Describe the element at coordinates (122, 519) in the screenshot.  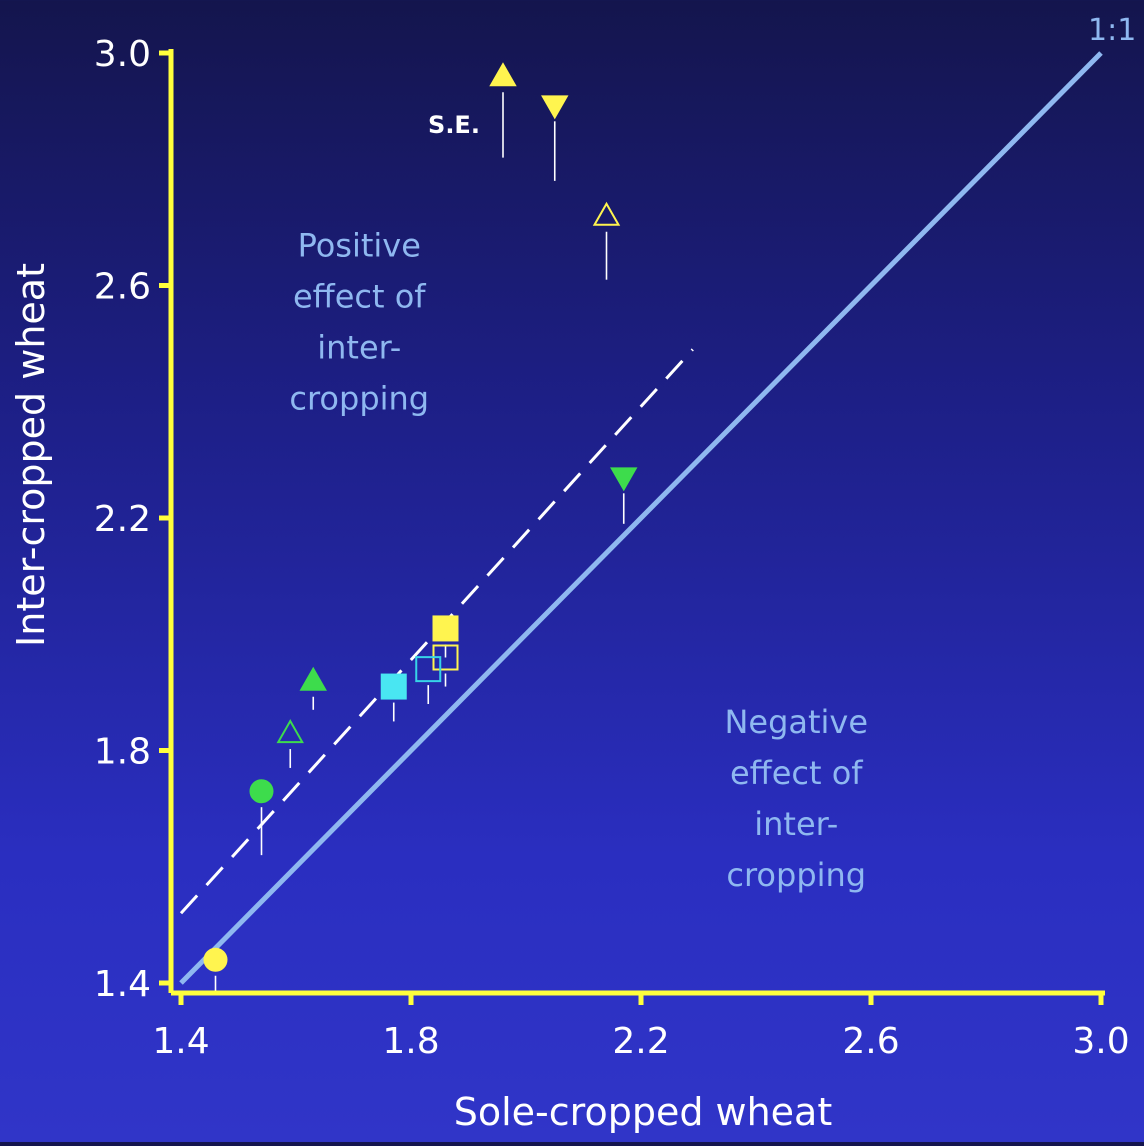
I see `y-tick-label: 2.2` at that location.